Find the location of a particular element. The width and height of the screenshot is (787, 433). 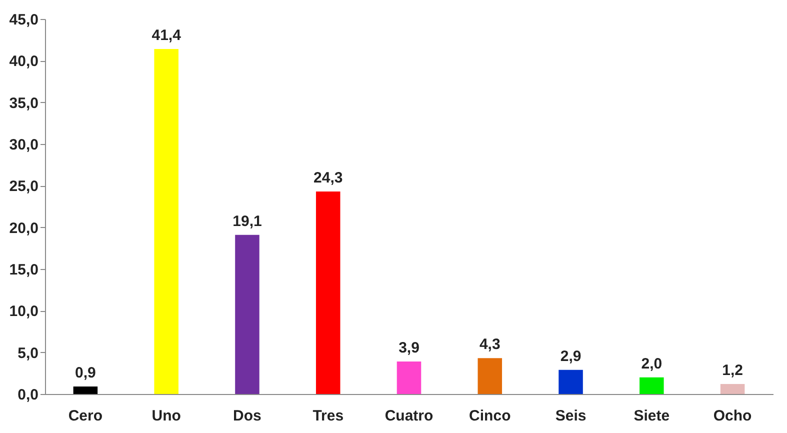

x-tick-label: Cuatro is located at coordinates (409, 416).